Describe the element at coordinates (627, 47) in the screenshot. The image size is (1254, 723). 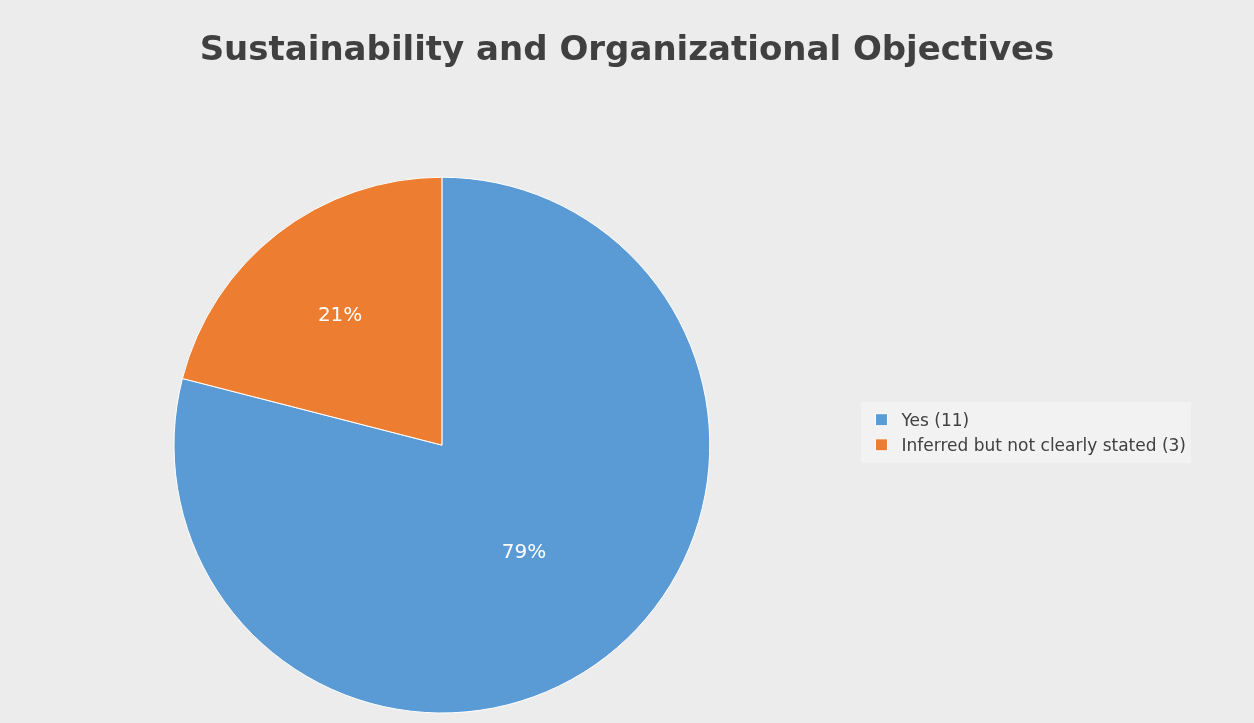
I see `chart-title: Sustainability and Organizational Objectives` at that location.